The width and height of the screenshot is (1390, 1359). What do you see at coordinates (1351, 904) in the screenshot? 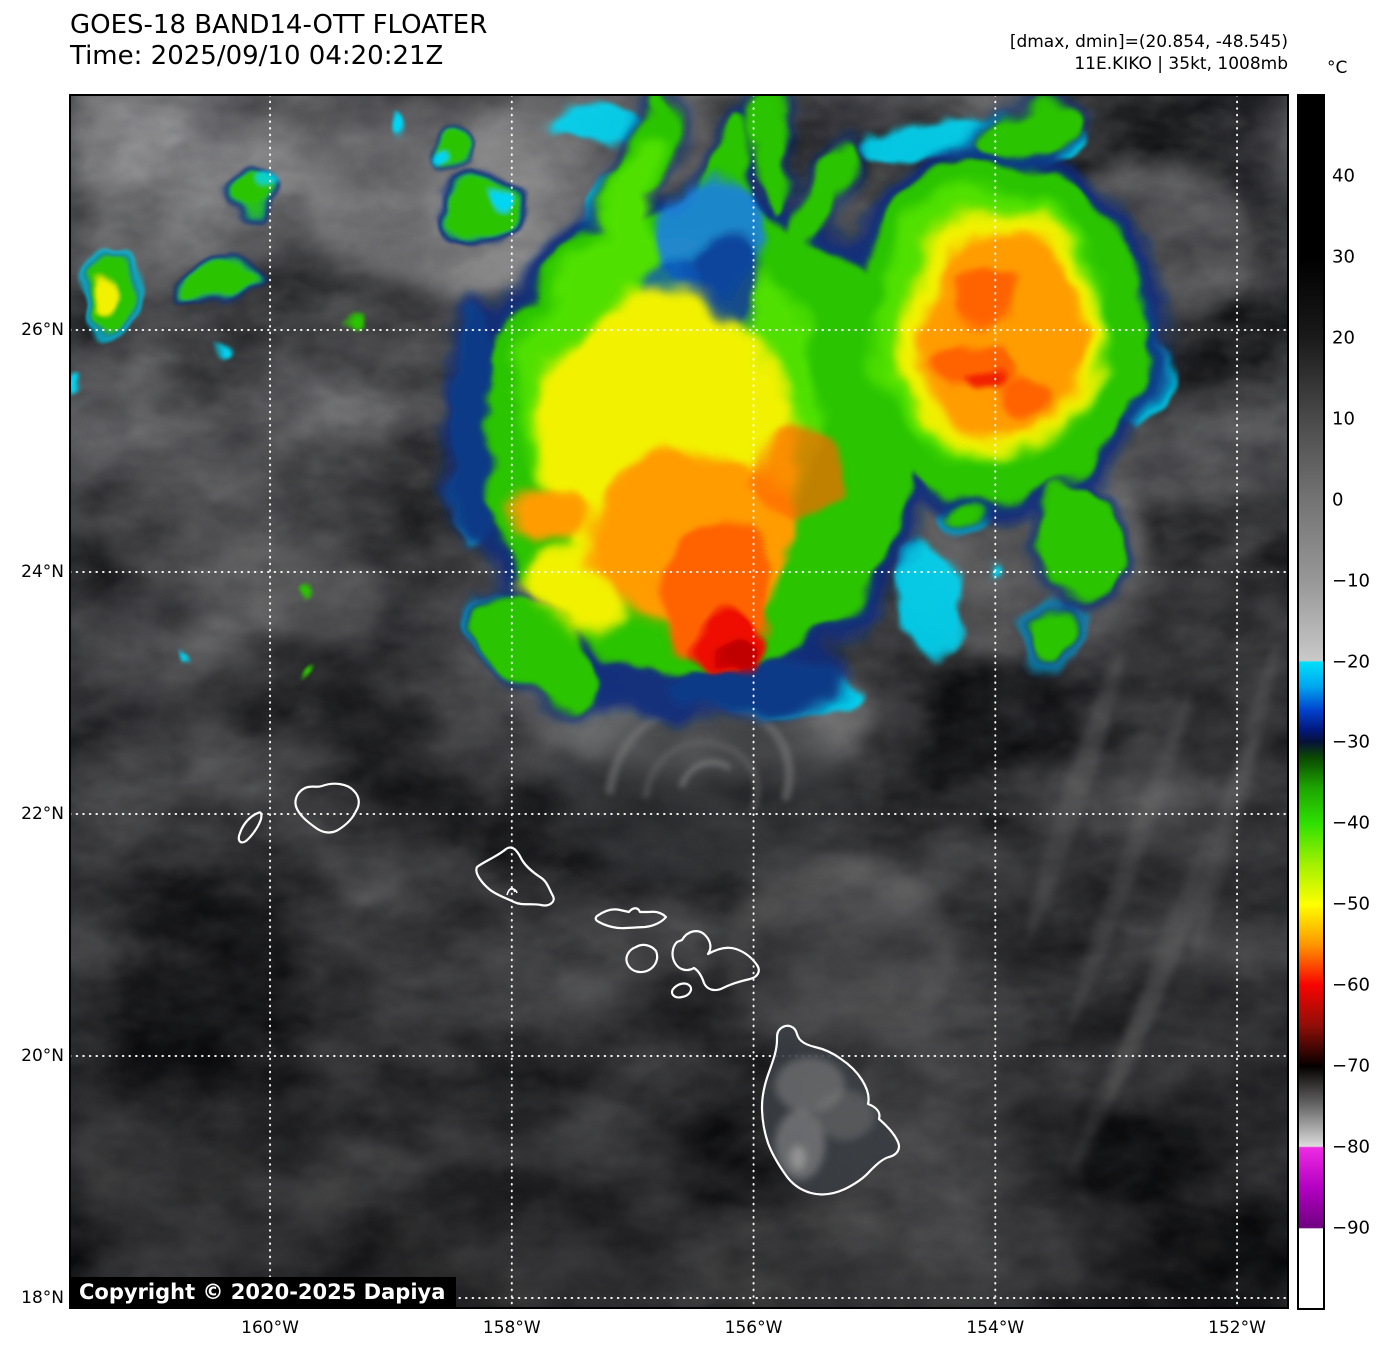
I see `colorbar-tick-label: −50` at bounding box center [1351, 904].